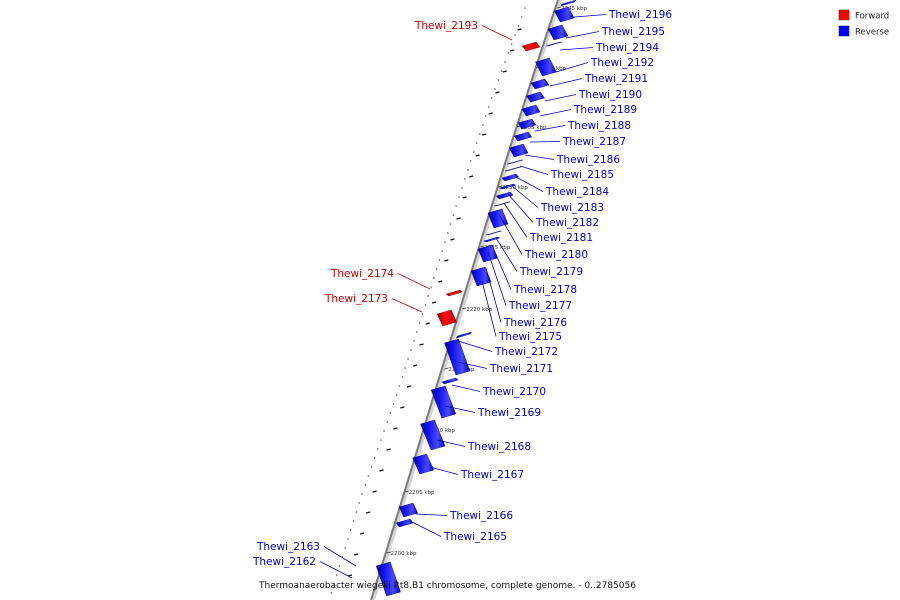 The height and width of the screenshot is (600, 900). I want to click on gene-label: Thewi_2175, so click(530, 337).